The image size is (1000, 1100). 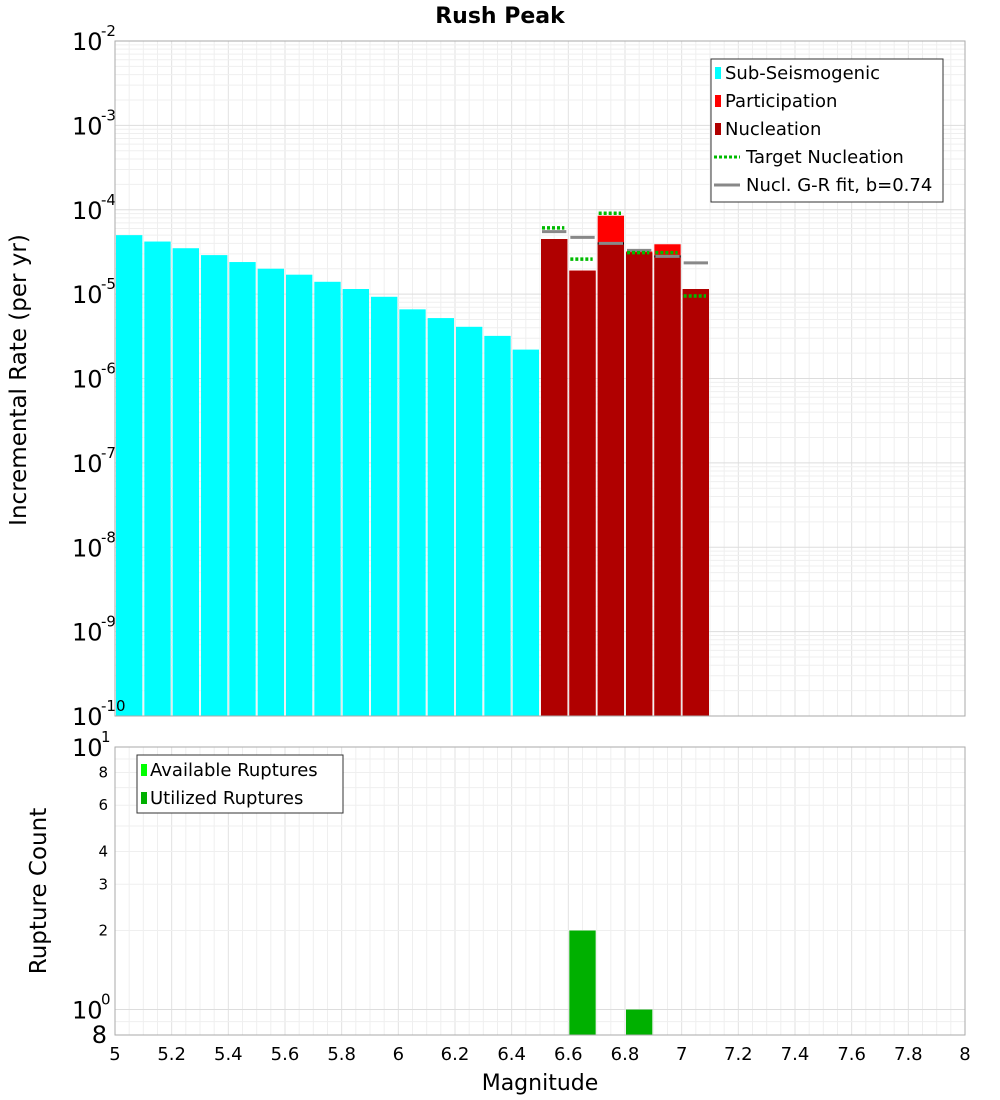 I want to click on x-tick-label: 6.4, so click(x=511, y=1054).